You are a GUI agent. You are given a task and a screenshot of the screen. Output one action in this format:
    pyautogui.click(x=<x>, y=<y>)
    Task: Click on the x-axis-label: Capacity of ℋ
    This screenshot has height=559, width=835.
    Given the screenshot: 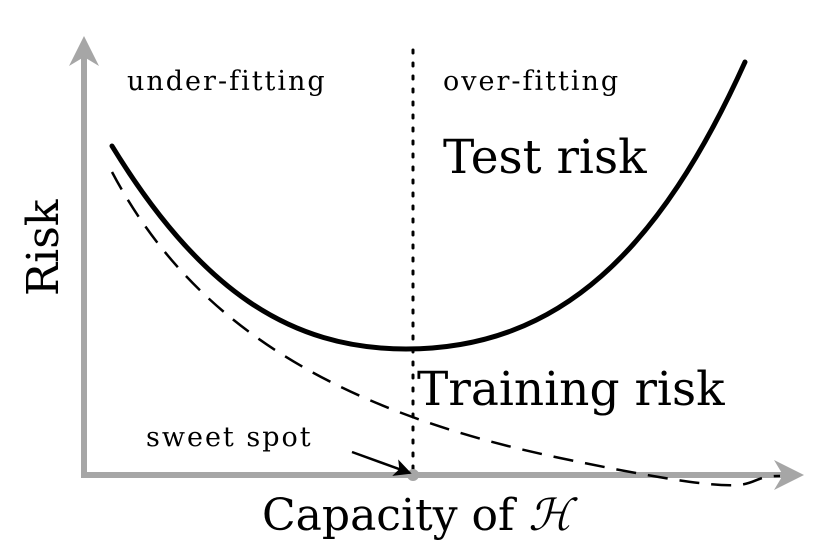 What is the action you would take?
    pyautogui.click(x=420, y=515)
    